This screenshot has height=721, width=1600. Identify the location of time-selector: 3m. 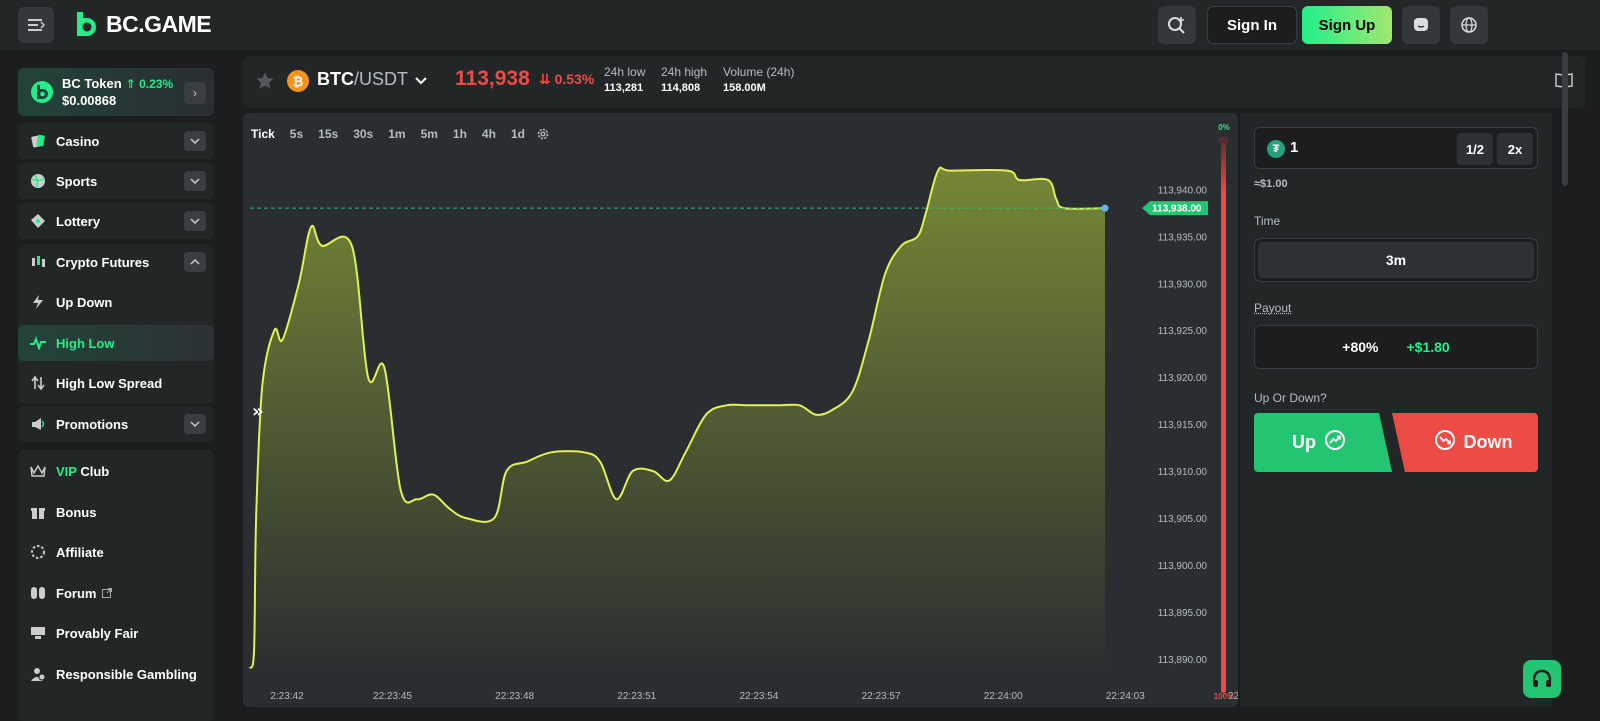
(1396, 260).